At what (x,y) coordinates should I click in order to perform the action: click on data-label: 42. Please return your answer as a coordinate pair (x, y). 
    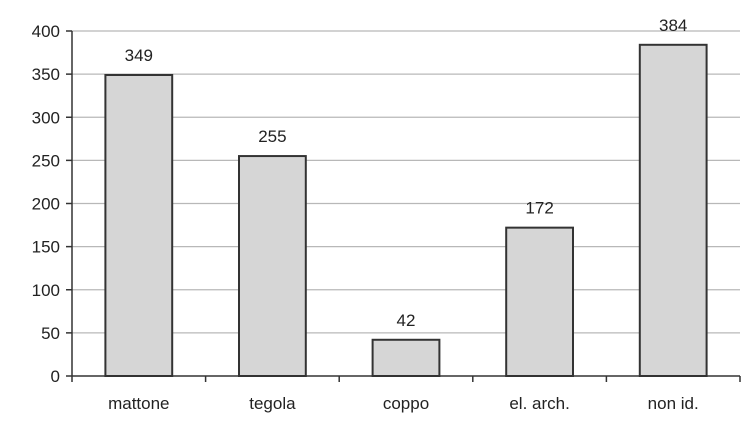
    Looking at the image, I should click on (406, 320).